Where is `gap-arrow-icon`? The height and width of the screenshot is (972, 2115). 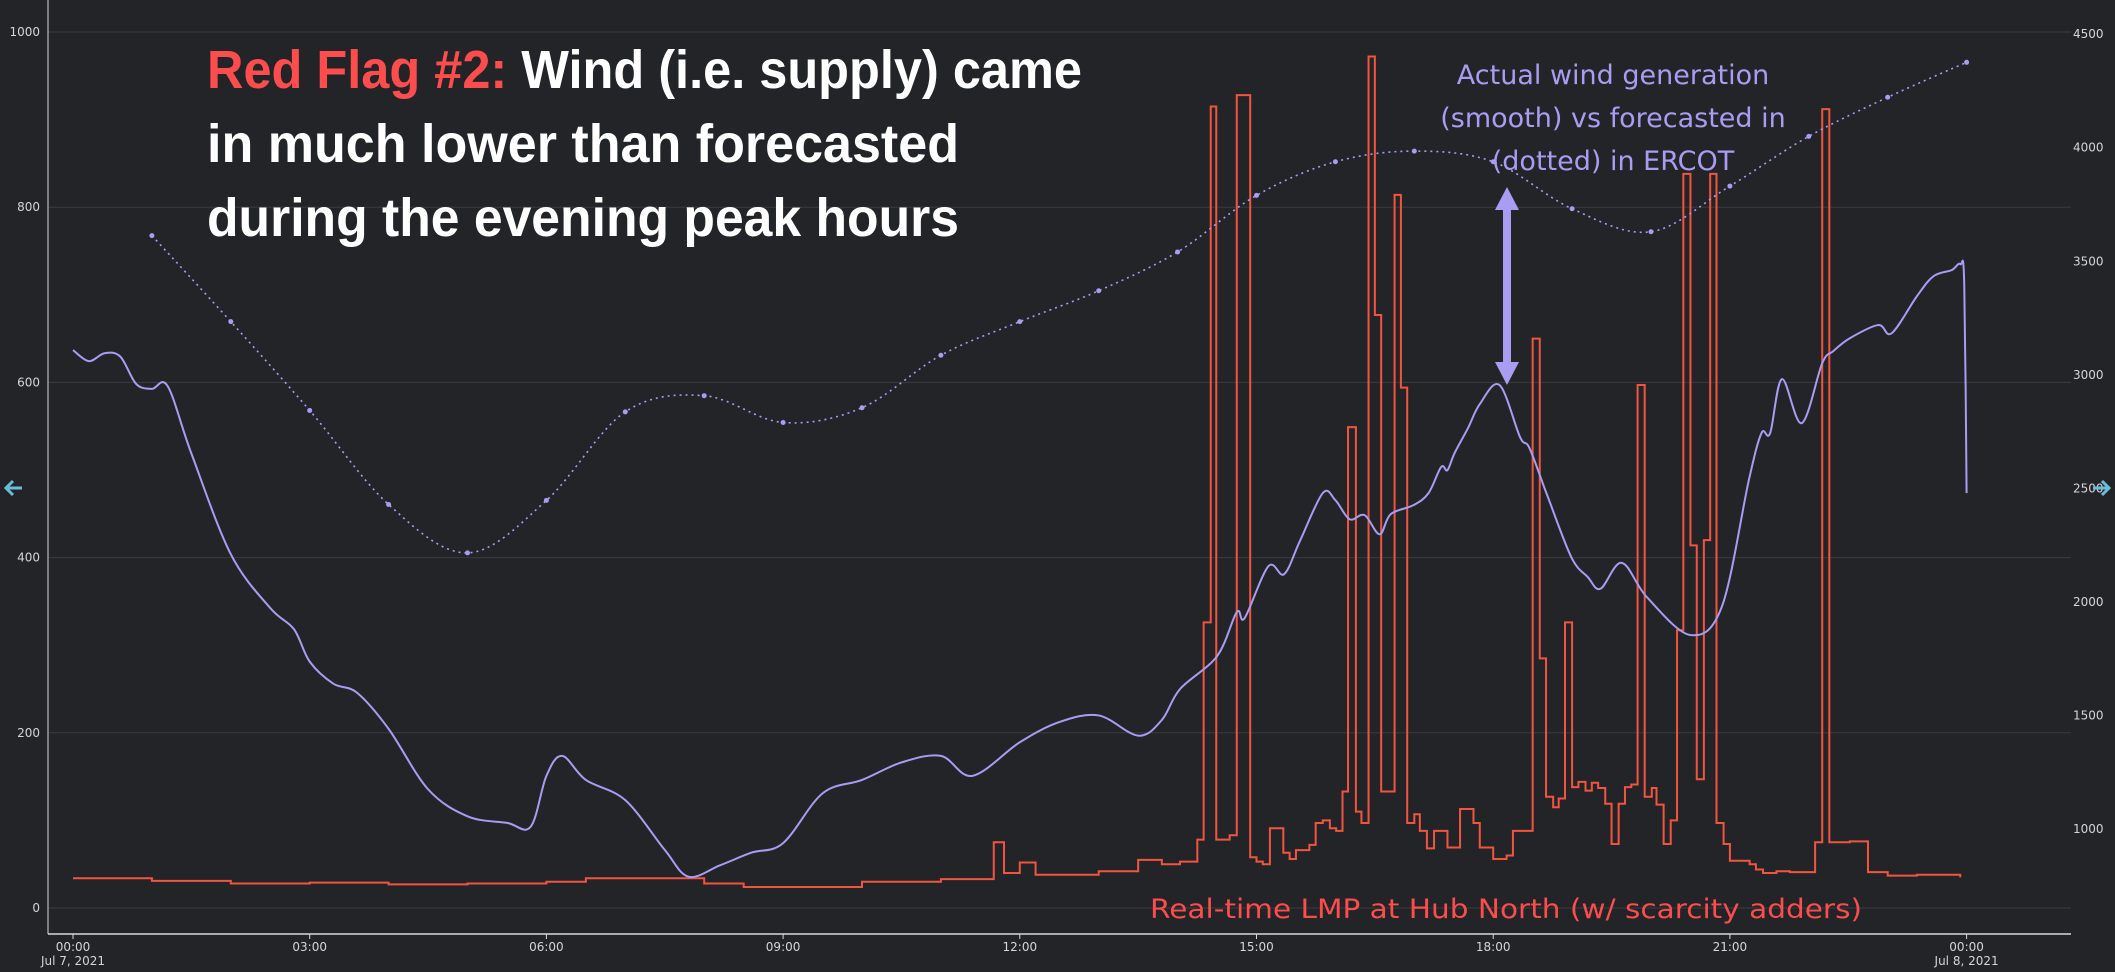 gap-arrow-icon is located at coordinates (1507, 286).